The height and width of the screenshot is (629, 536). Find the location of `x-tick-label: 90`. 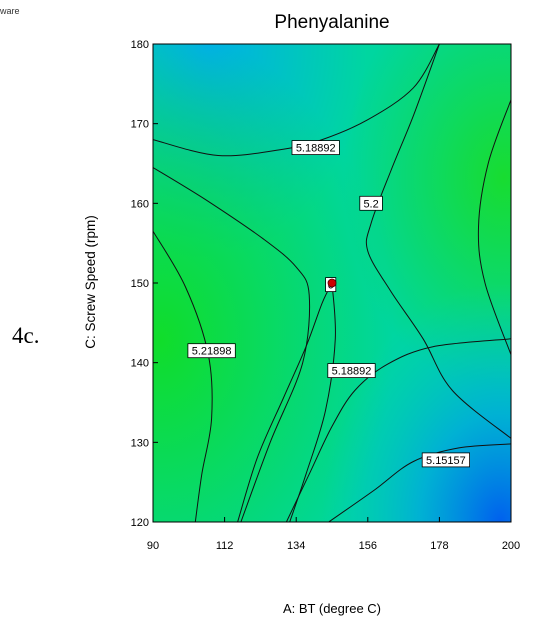

x-tick-label: 90 is located at coordinates (153, 546).